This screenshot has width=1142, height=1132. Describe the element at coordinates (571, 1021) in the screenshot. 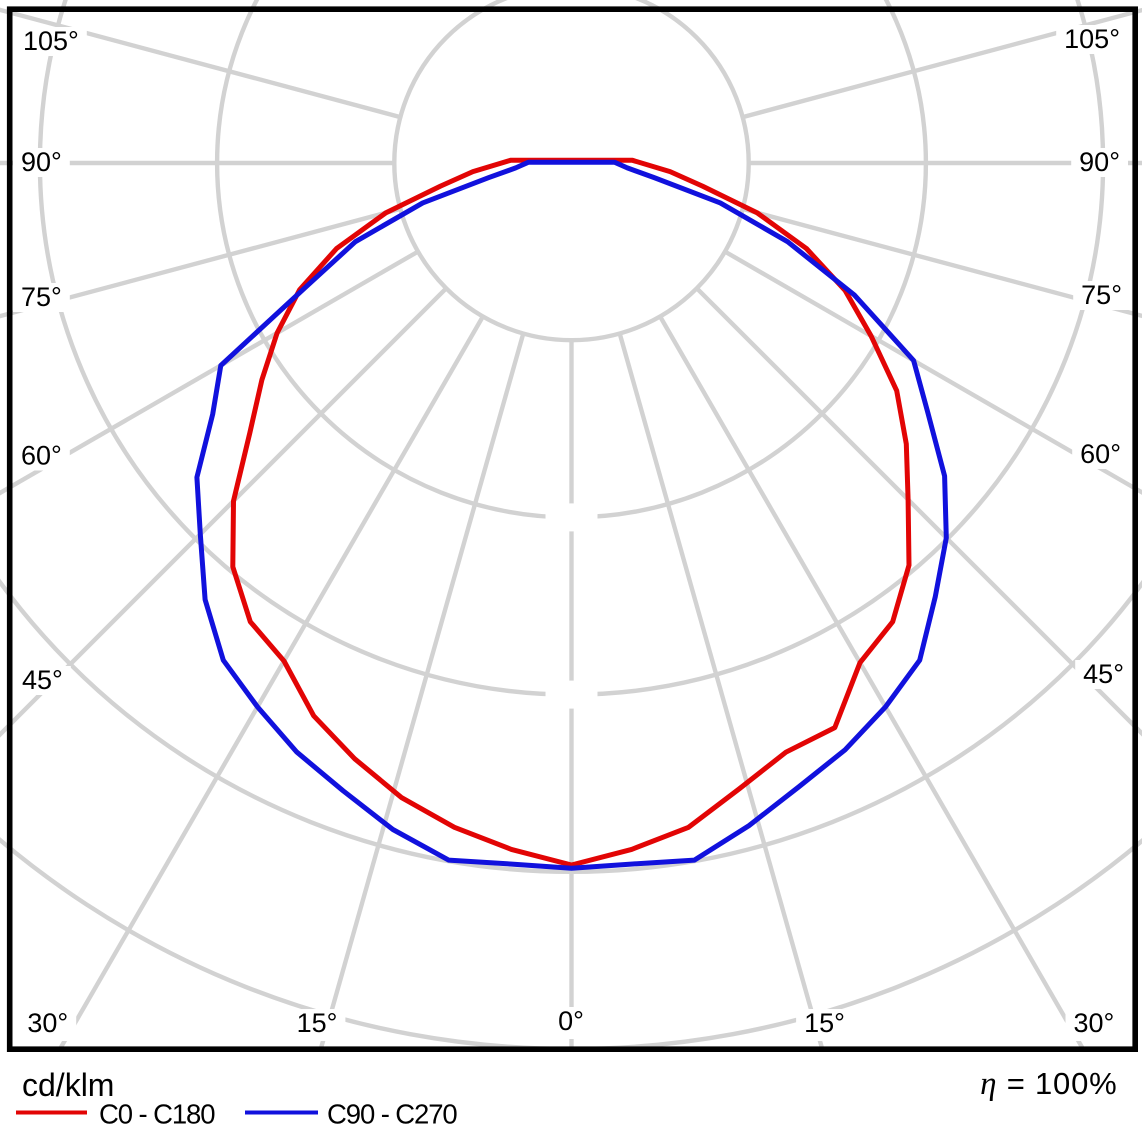

I see `svg-text: 0°` at that location.